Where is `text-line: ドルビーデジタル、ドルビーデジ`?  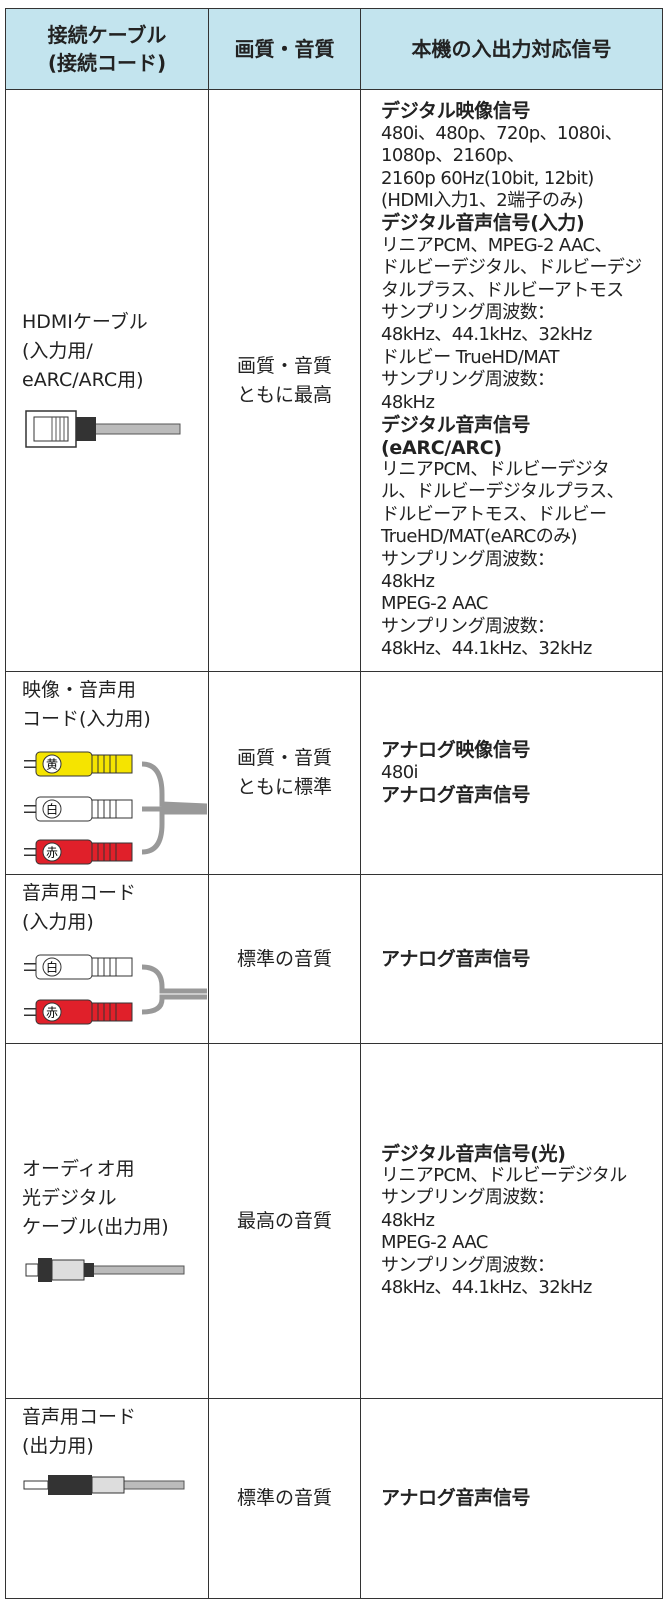
text-line: ドルビーデジタル、ドルビーデジ is located at coordinates (511, 268).